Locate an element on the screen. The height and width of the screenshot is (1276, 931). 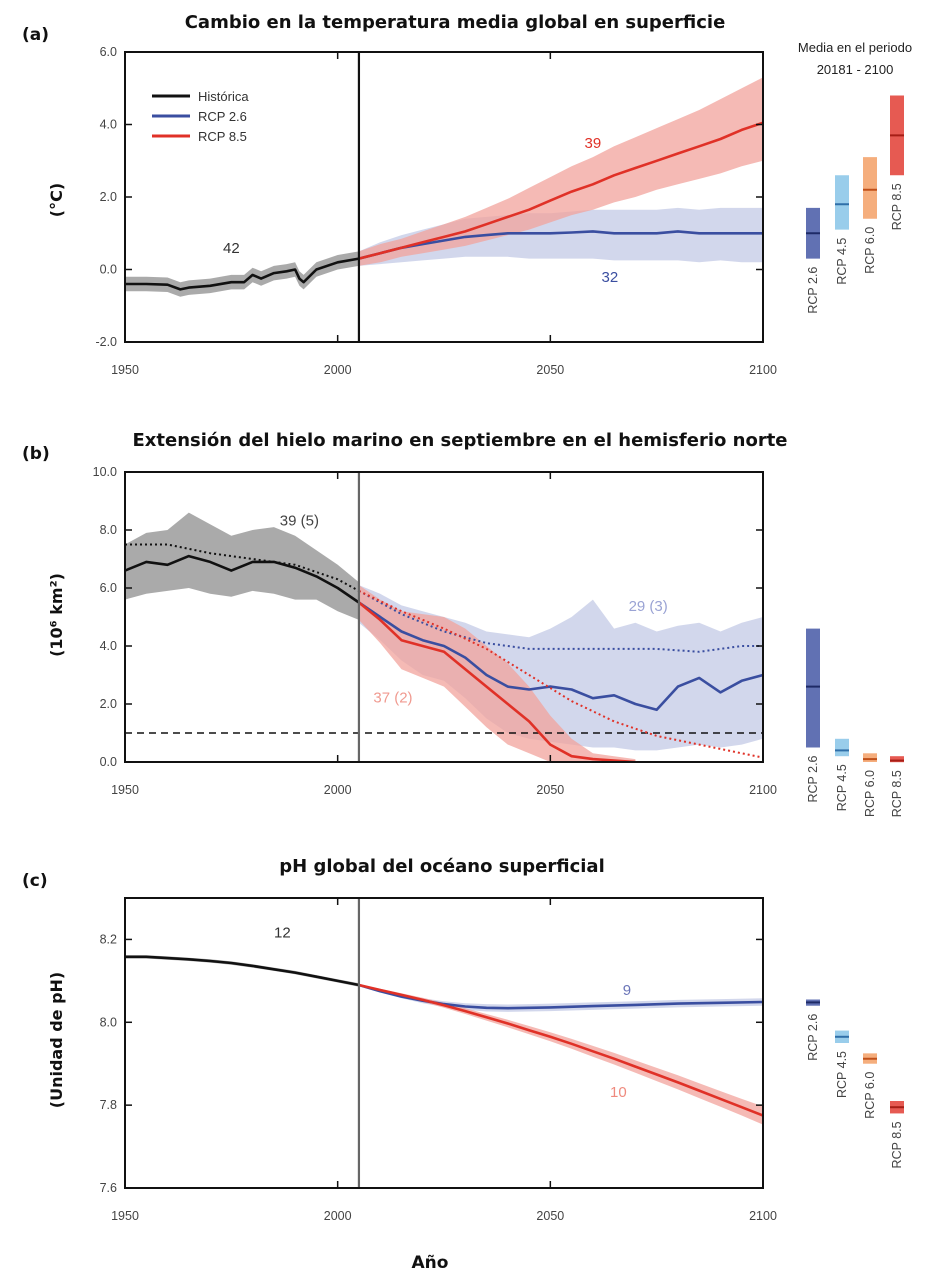
model-count-annotation: 37 (2) is located at coordinates (392, 698).